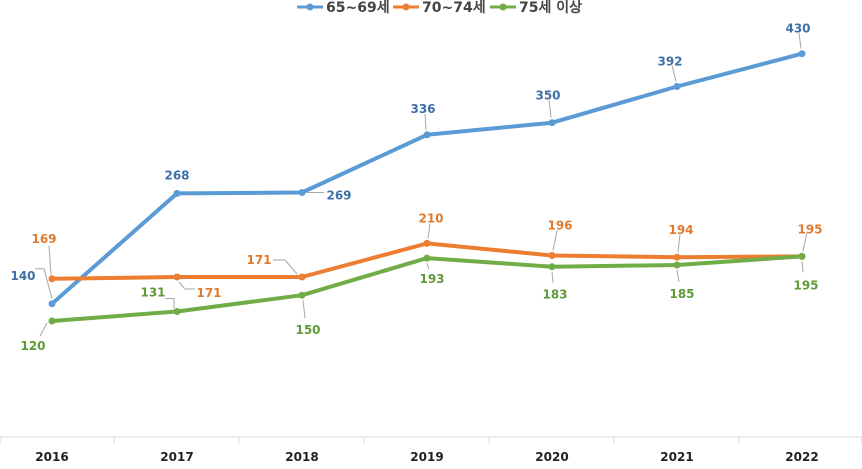 The width and height of the screenshot is (862, 469). Describe the element at coordinates (801, 457) in the screenshot. I see `x-tick-label: 2022` at that location.